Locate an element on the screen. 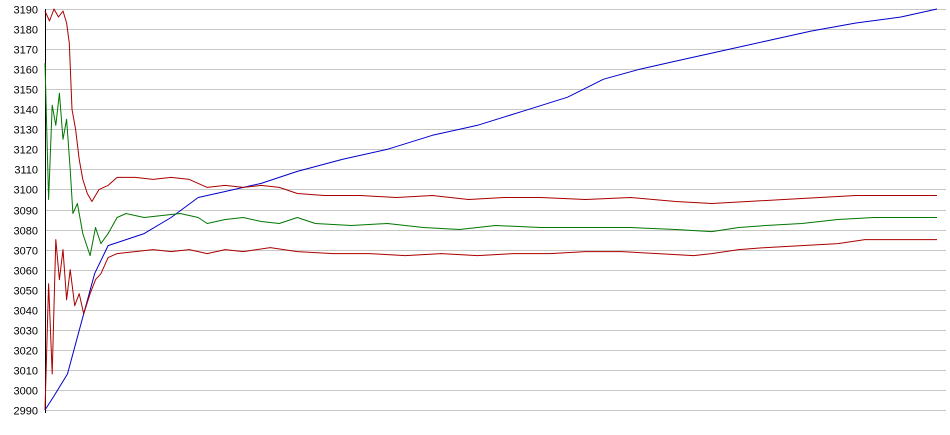 This screenshot has height=435, width=950. y-tick-label: 3110 is located at coordinates (26, 171).